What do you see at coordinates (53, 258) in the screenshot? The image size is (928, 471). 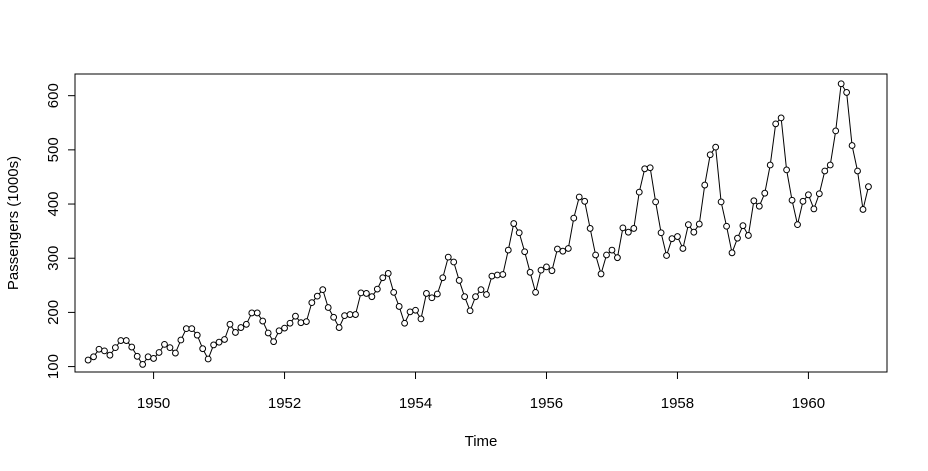 I see `y-tick-label: 300` at bounding box center [53, 258].